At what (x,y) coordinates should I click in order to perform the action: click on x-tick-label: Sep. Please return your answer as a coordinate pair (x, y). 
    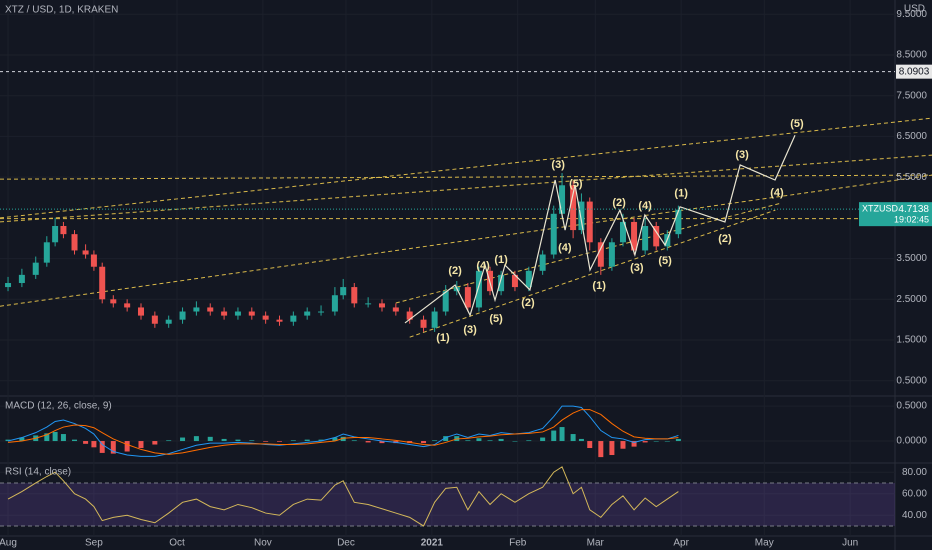
    Looking at the image, I should click on (94, 543).